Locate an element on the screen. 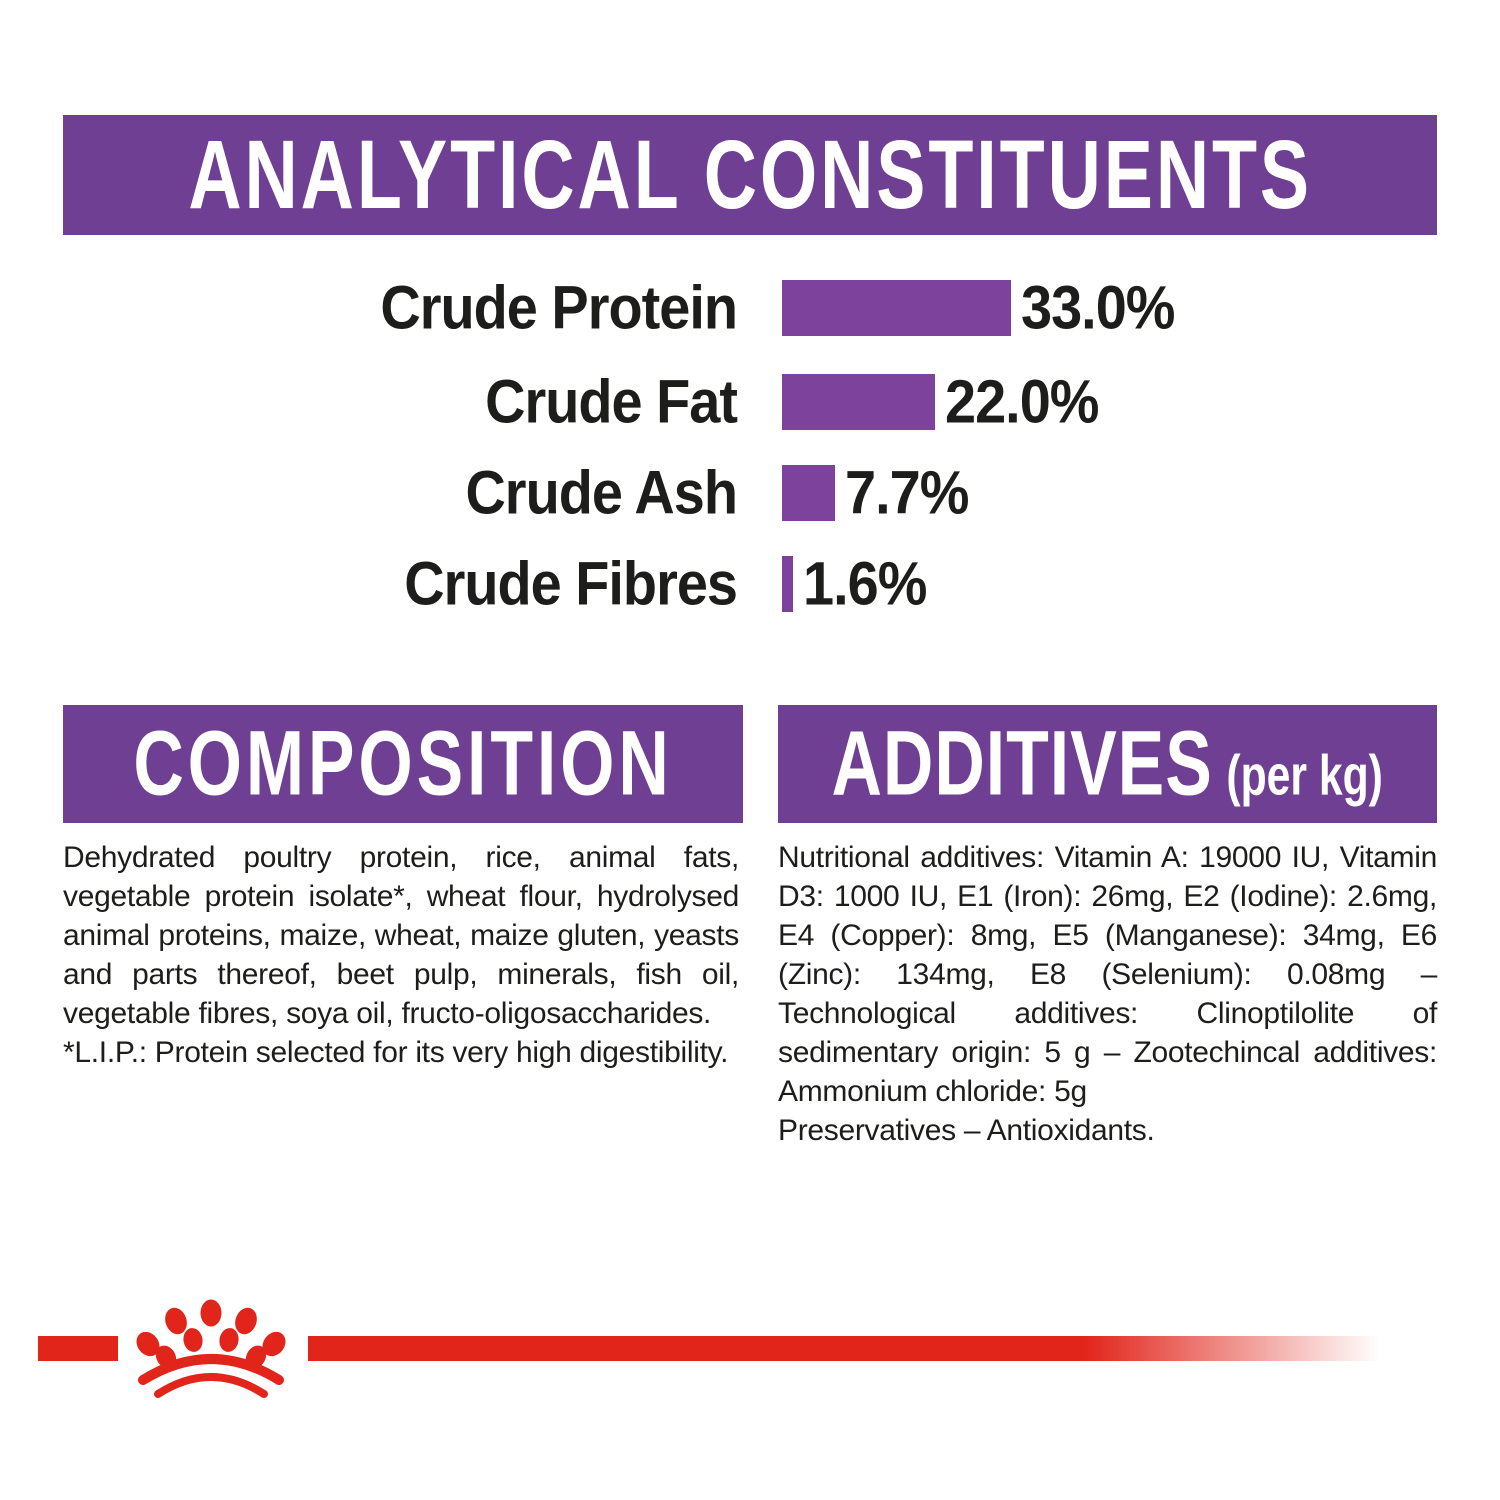 Image resolution: width=1500 pixels, height=1500 pixels. additives-banner: ADDITIVES (per kg) is located at coordinates (1107, 764).